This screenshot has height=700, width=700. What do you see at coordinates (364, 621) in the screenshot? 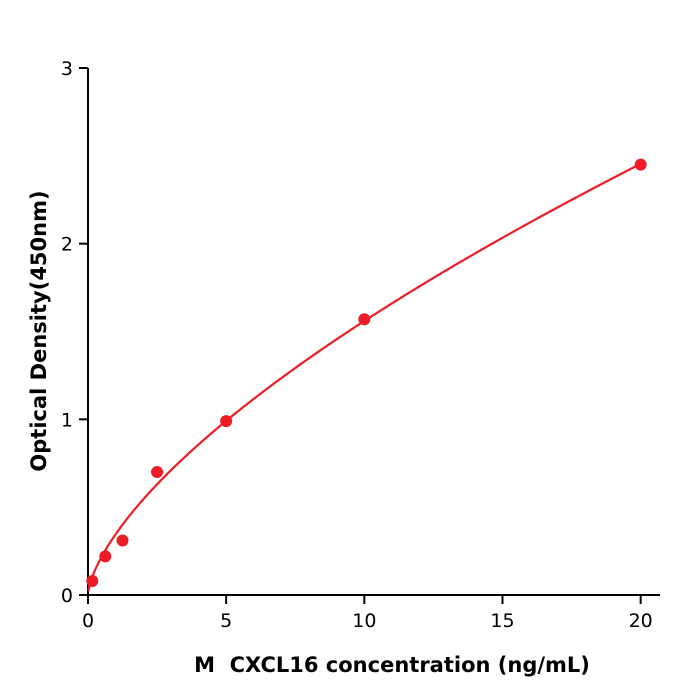
I see `x-tick-label: 10` at bounding box center [364, 621].